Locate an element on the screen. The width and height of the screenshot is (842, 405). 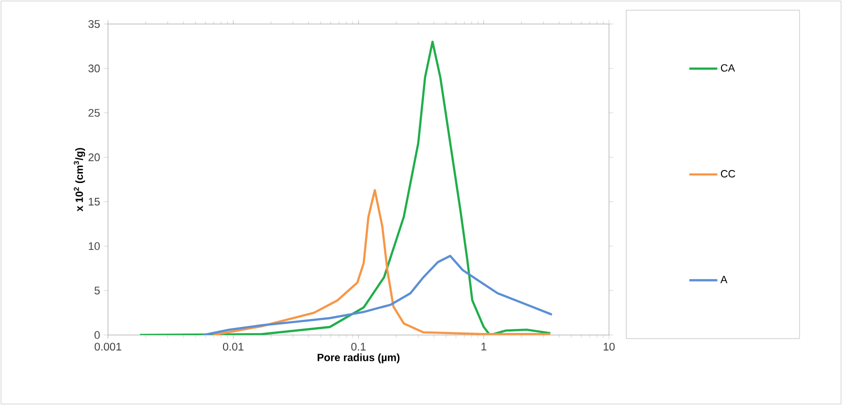
y-tick-label: 0 is located at coordinates (97, 335).